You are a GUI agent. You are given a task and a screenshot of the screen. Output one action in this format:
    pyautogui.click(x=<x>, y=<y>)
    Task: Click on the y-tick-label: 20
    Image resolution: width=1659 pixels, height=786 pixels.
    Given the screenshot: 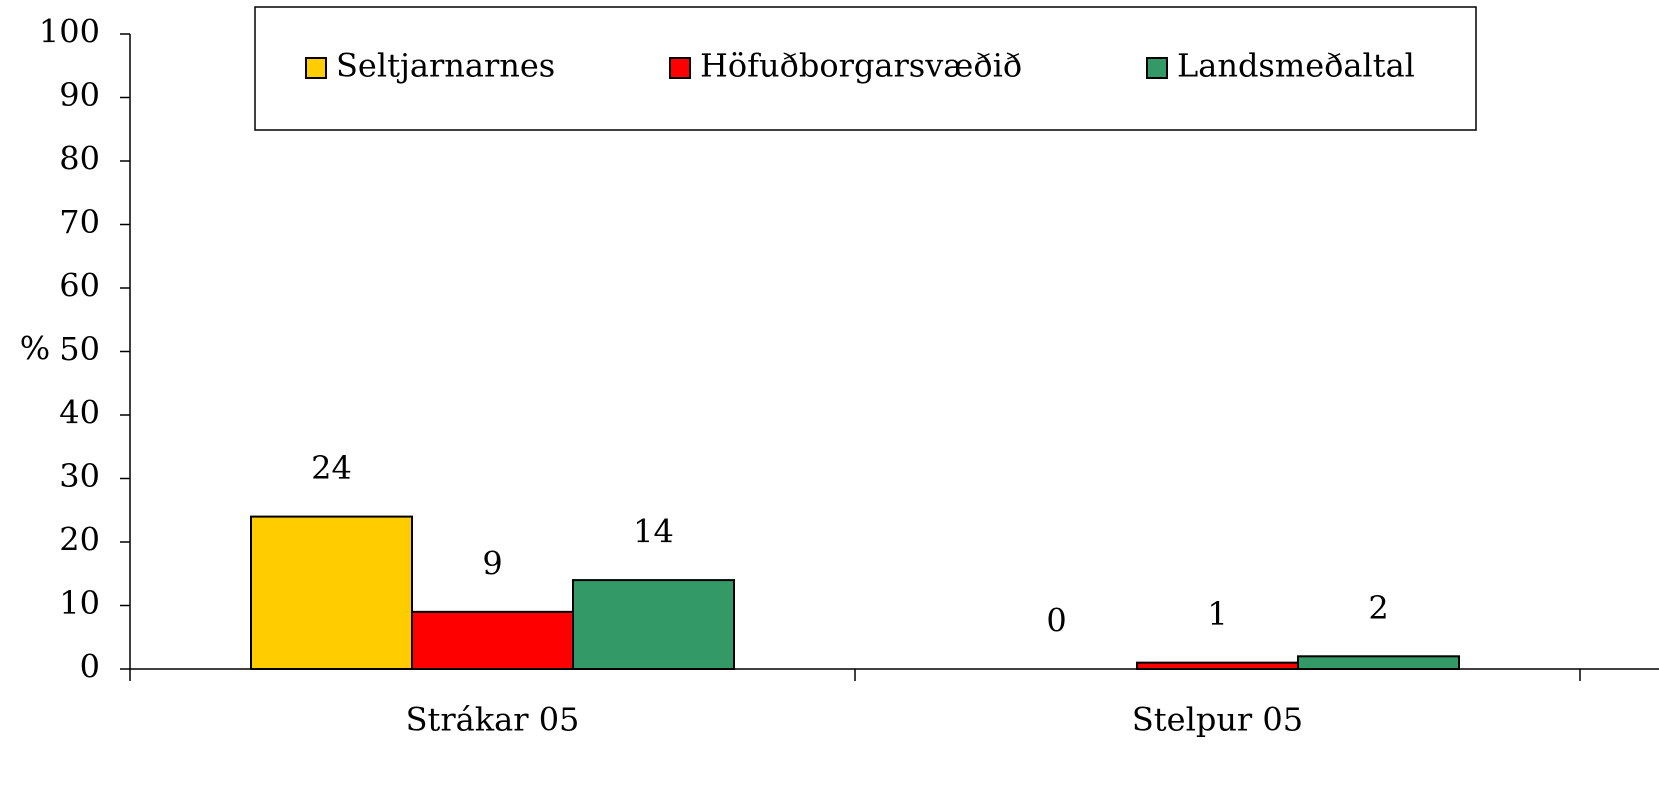 What is the action you would take?
    pyautogui.click(x=79, y=540)
    